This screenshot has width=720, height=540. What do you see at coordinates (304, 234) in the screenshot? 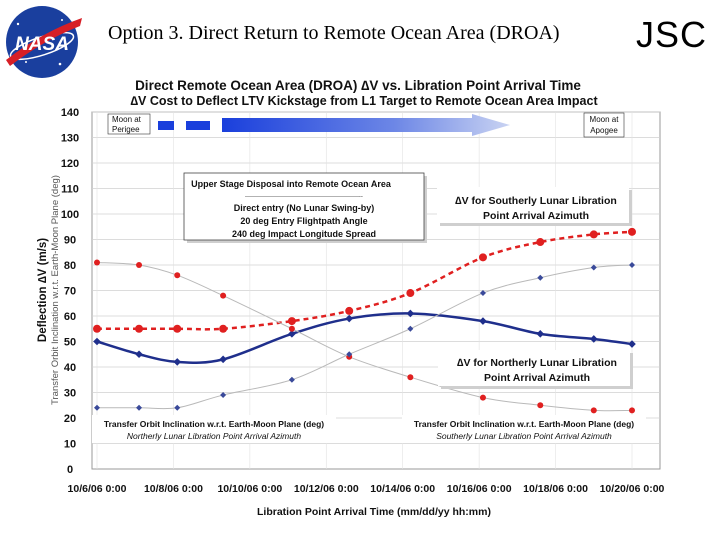
I see `disposal-box-line3: 240 deg Impact Longitude Spread` at bounding box center [304, 234].